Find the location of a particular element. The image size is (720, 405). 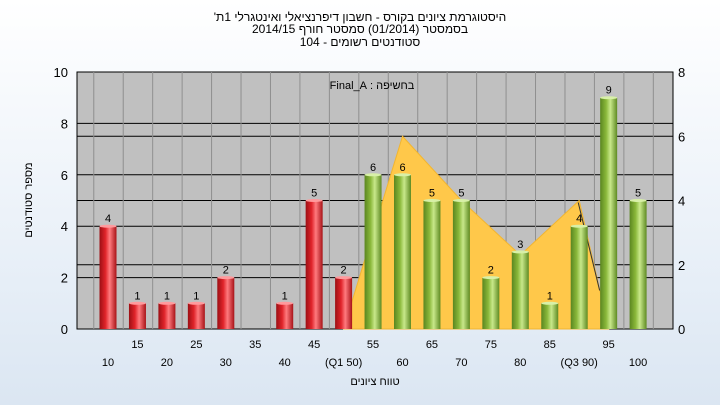

chart-annotation: בחשיפה : Final_A is located at coordinates (372, 86).